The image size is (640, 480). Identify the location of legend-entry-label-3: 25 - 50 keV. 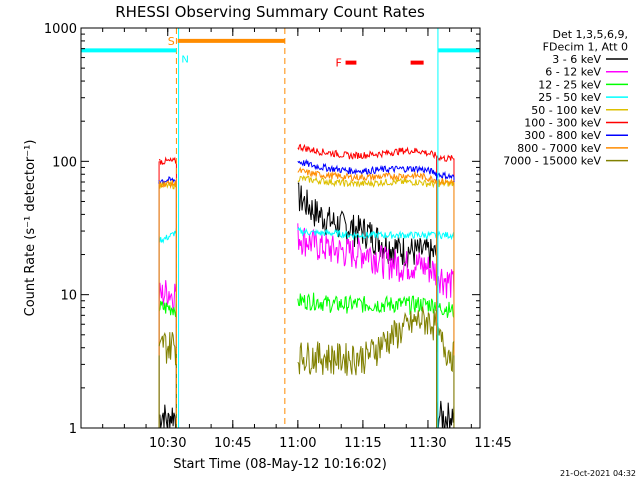
(569, 97).